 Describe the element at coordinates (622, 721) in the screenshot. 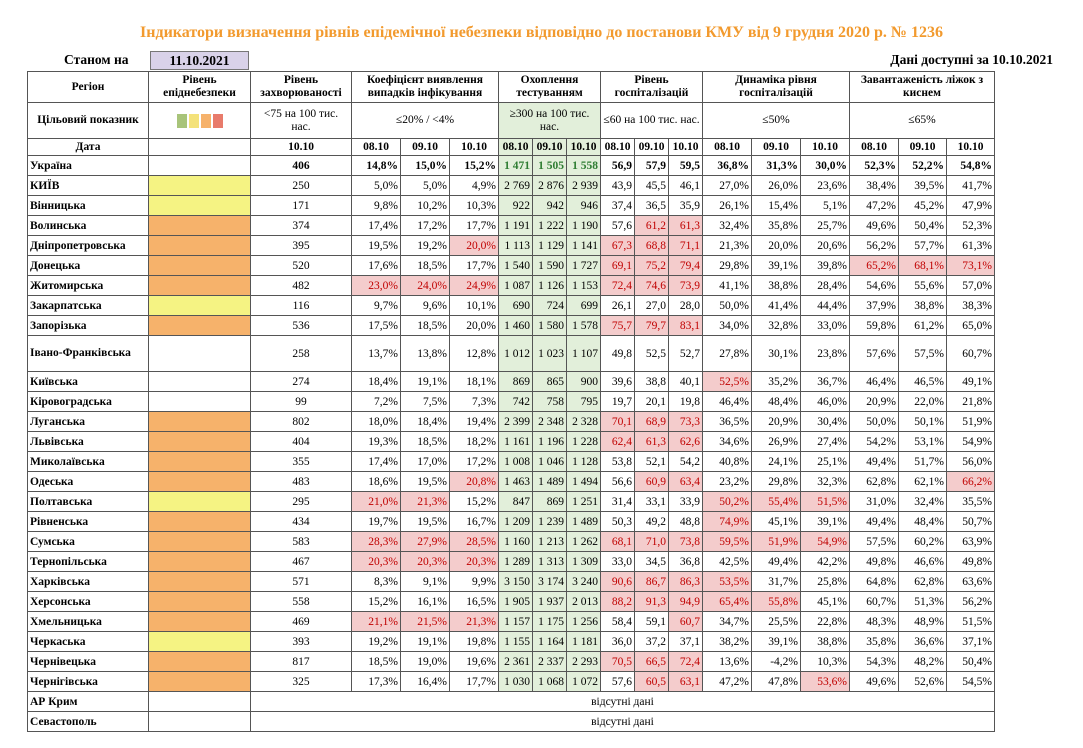

I see `missing-data-cell: відсутні дані` at that location.